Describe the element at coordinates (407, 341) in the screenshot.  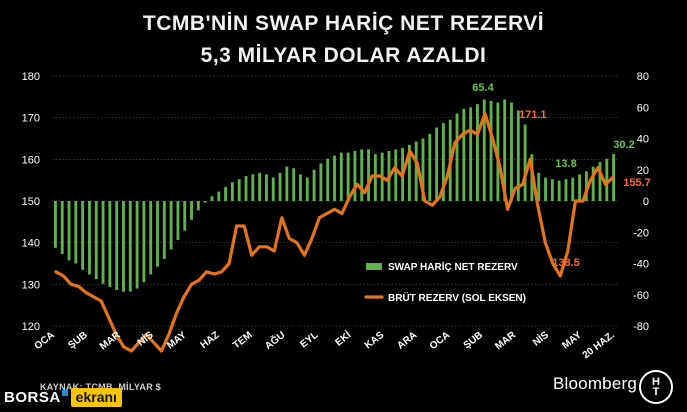
I see `x-axis-tick-label: ARA` at that location.